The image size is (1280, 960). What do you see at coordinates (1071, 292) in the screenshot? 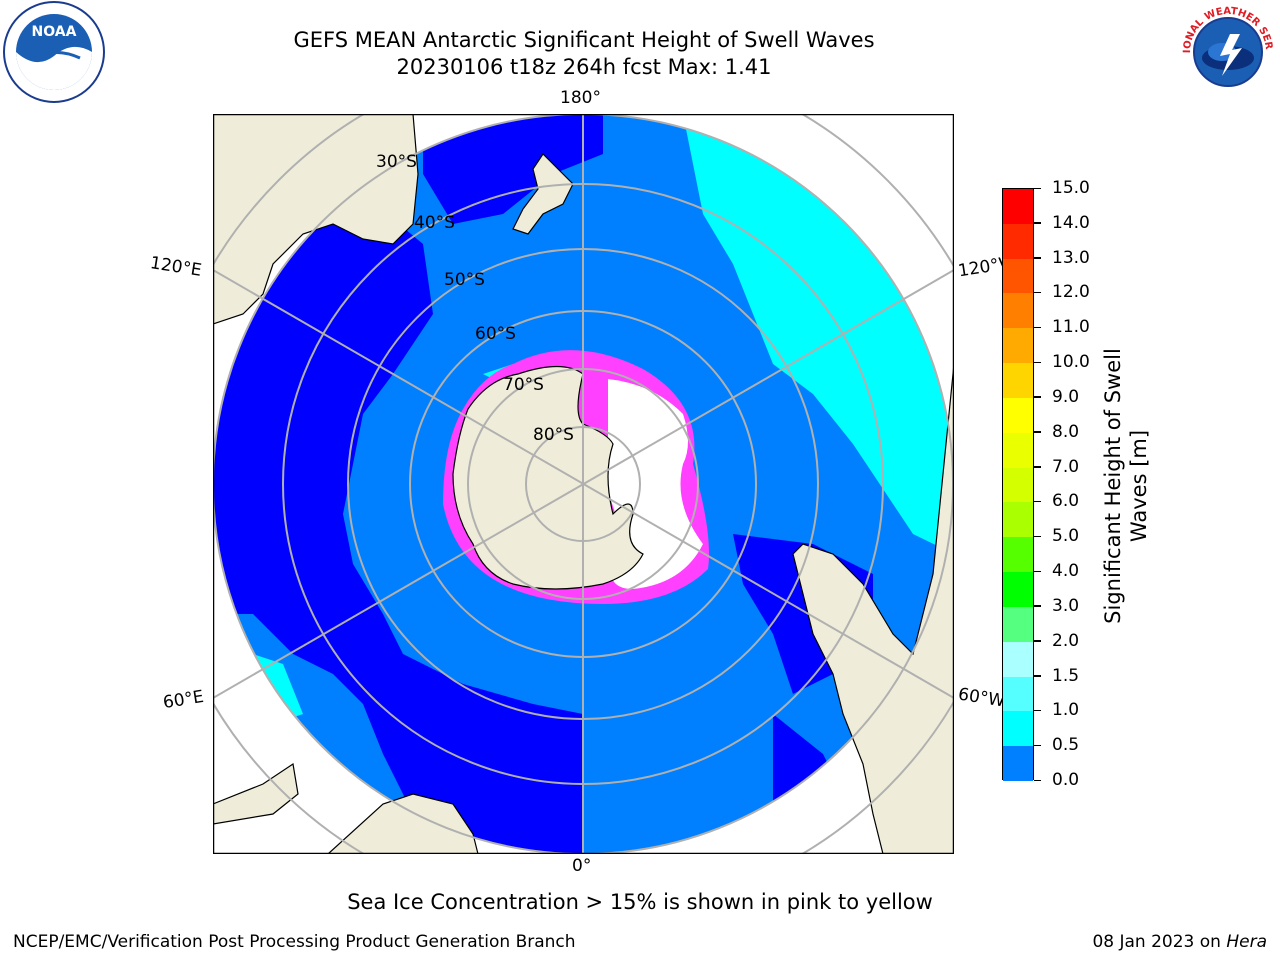
I see `colorbar-tick-label: 12.0` at bounding box center [1071, 292].